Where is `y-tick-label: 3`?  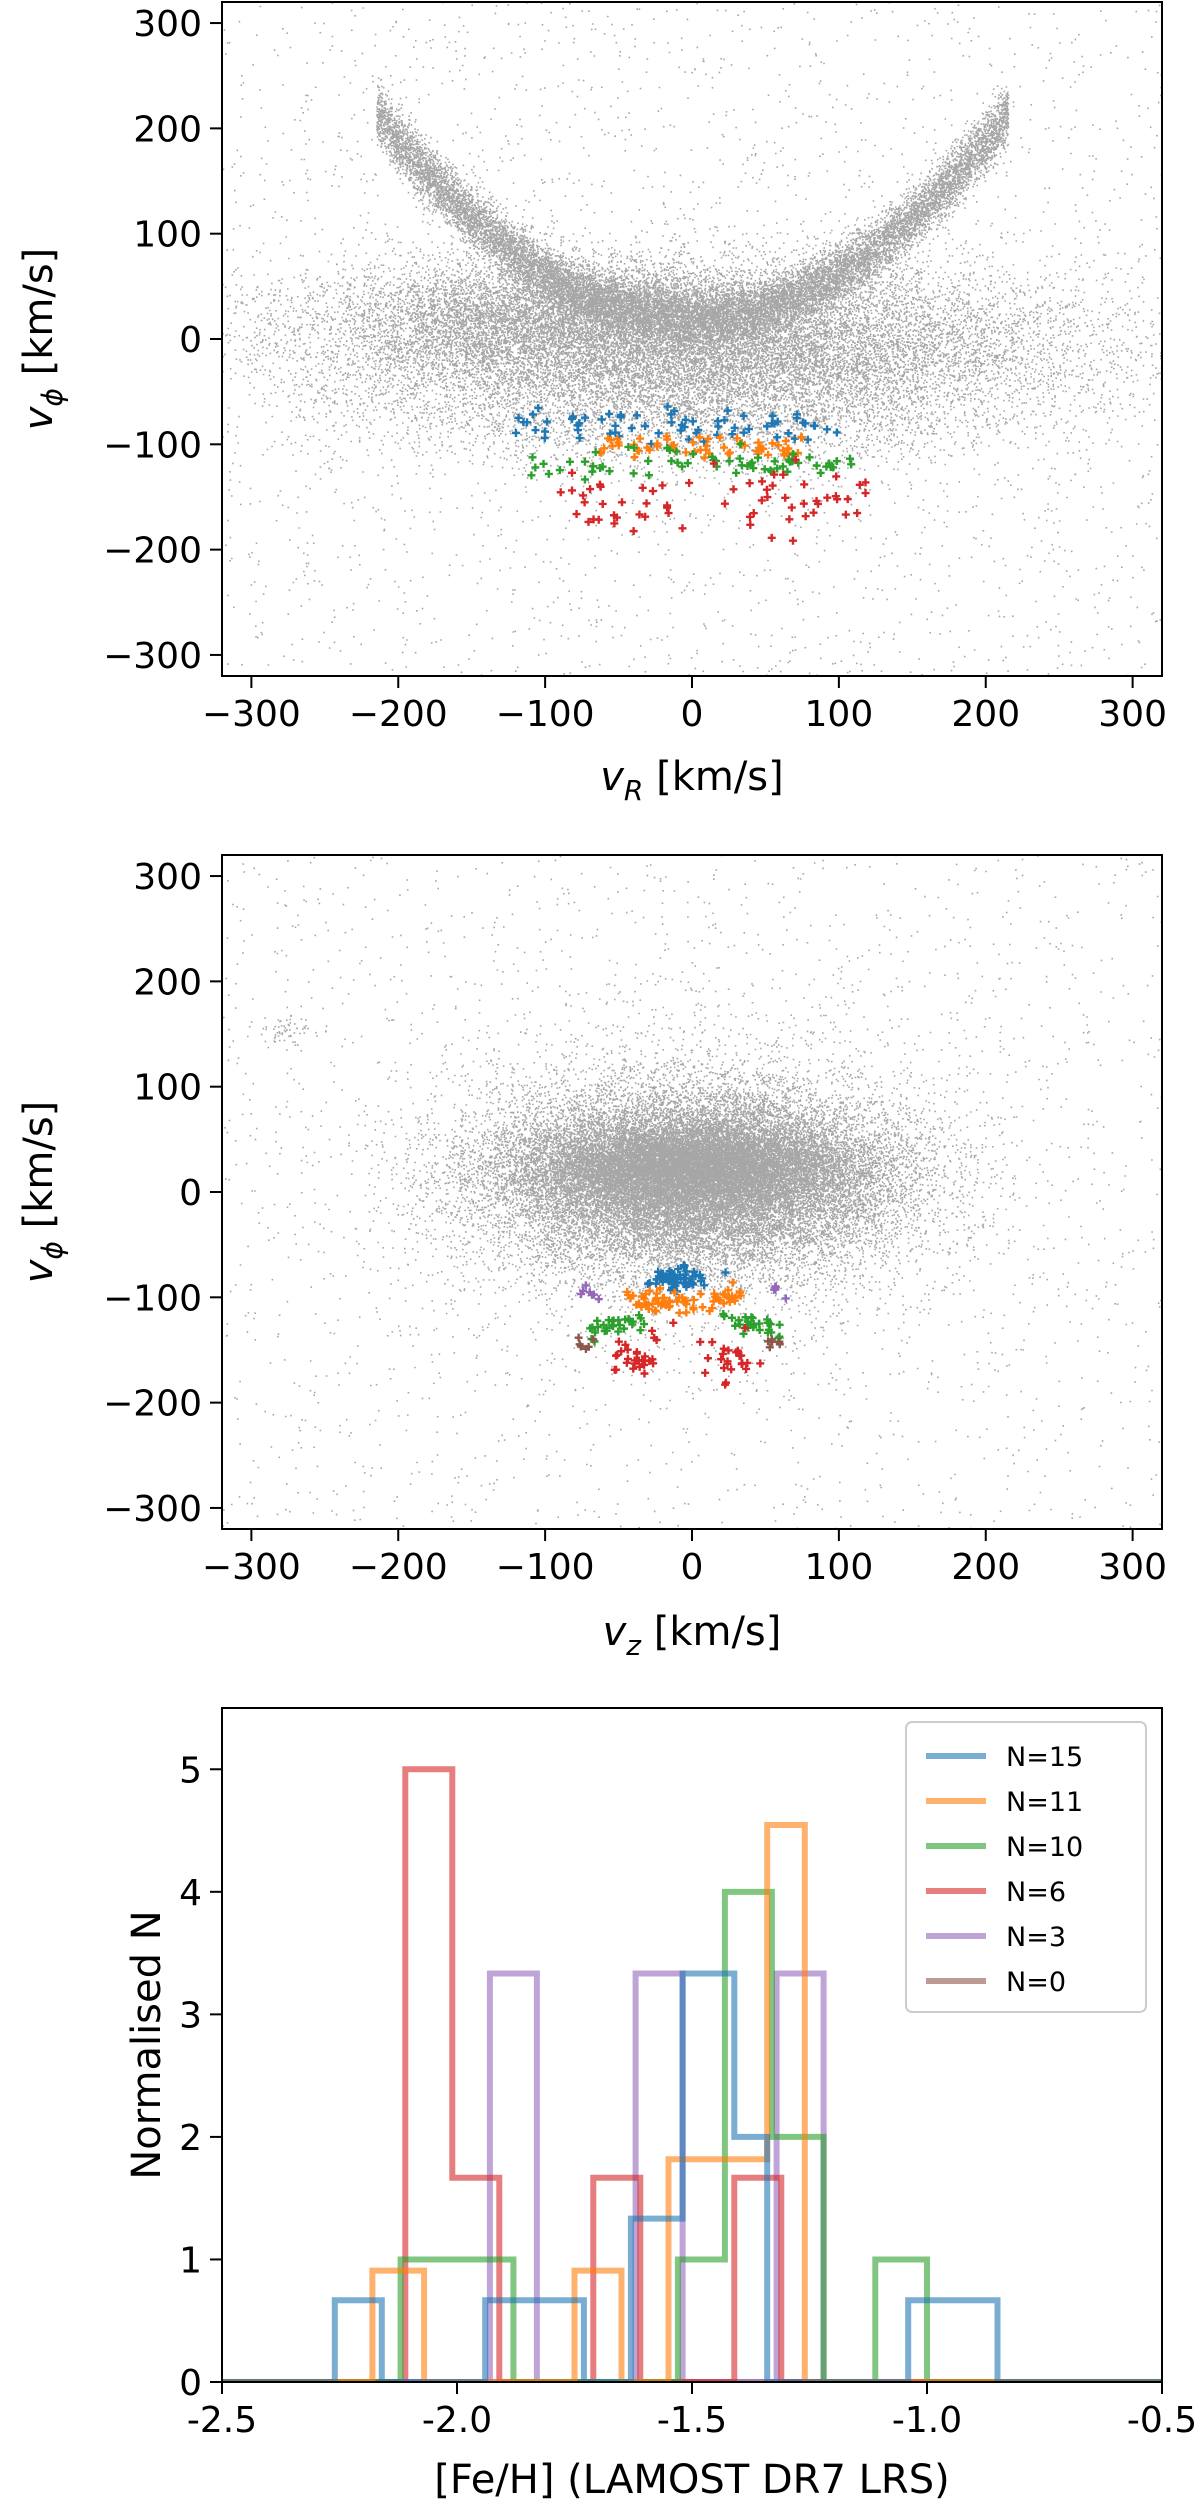
y-tick-label: 3 is located at coordinates (190, 2015).